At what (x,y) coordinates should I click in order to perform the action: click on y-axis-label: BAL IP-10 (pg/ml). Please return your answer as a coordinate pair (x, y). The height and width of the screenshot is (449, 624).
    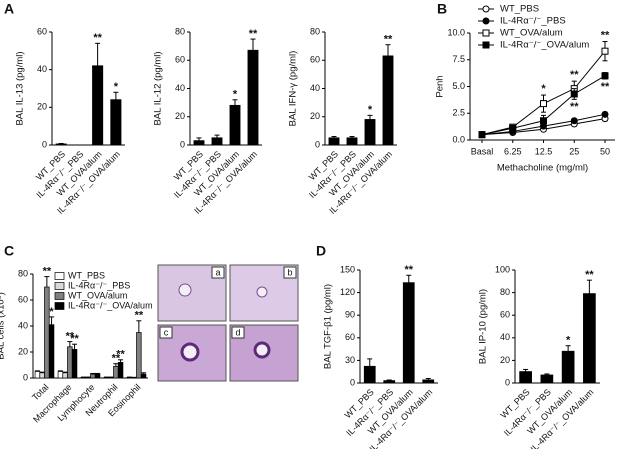
    Looking at the image, I should click on (483, 326).